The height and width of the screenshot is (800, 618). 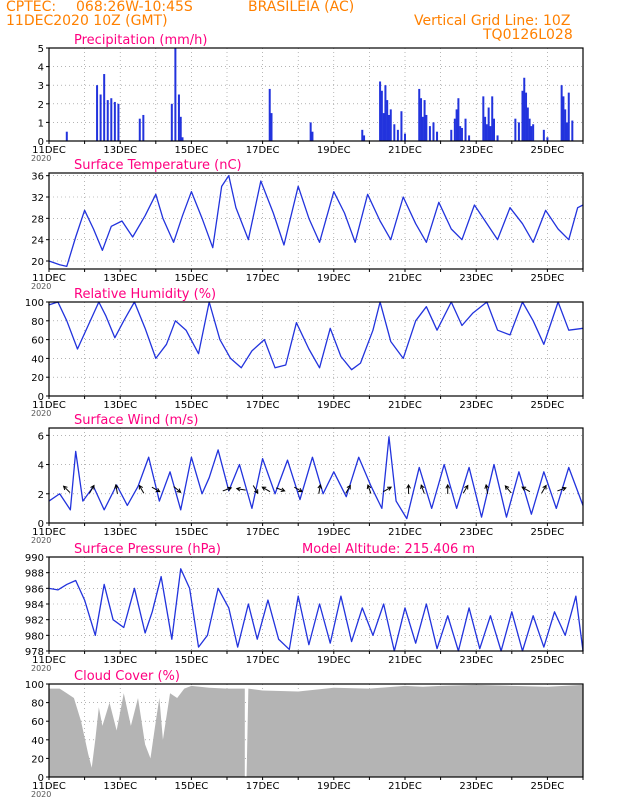 I want to click on cloud-area, so click(x=316, y=730).